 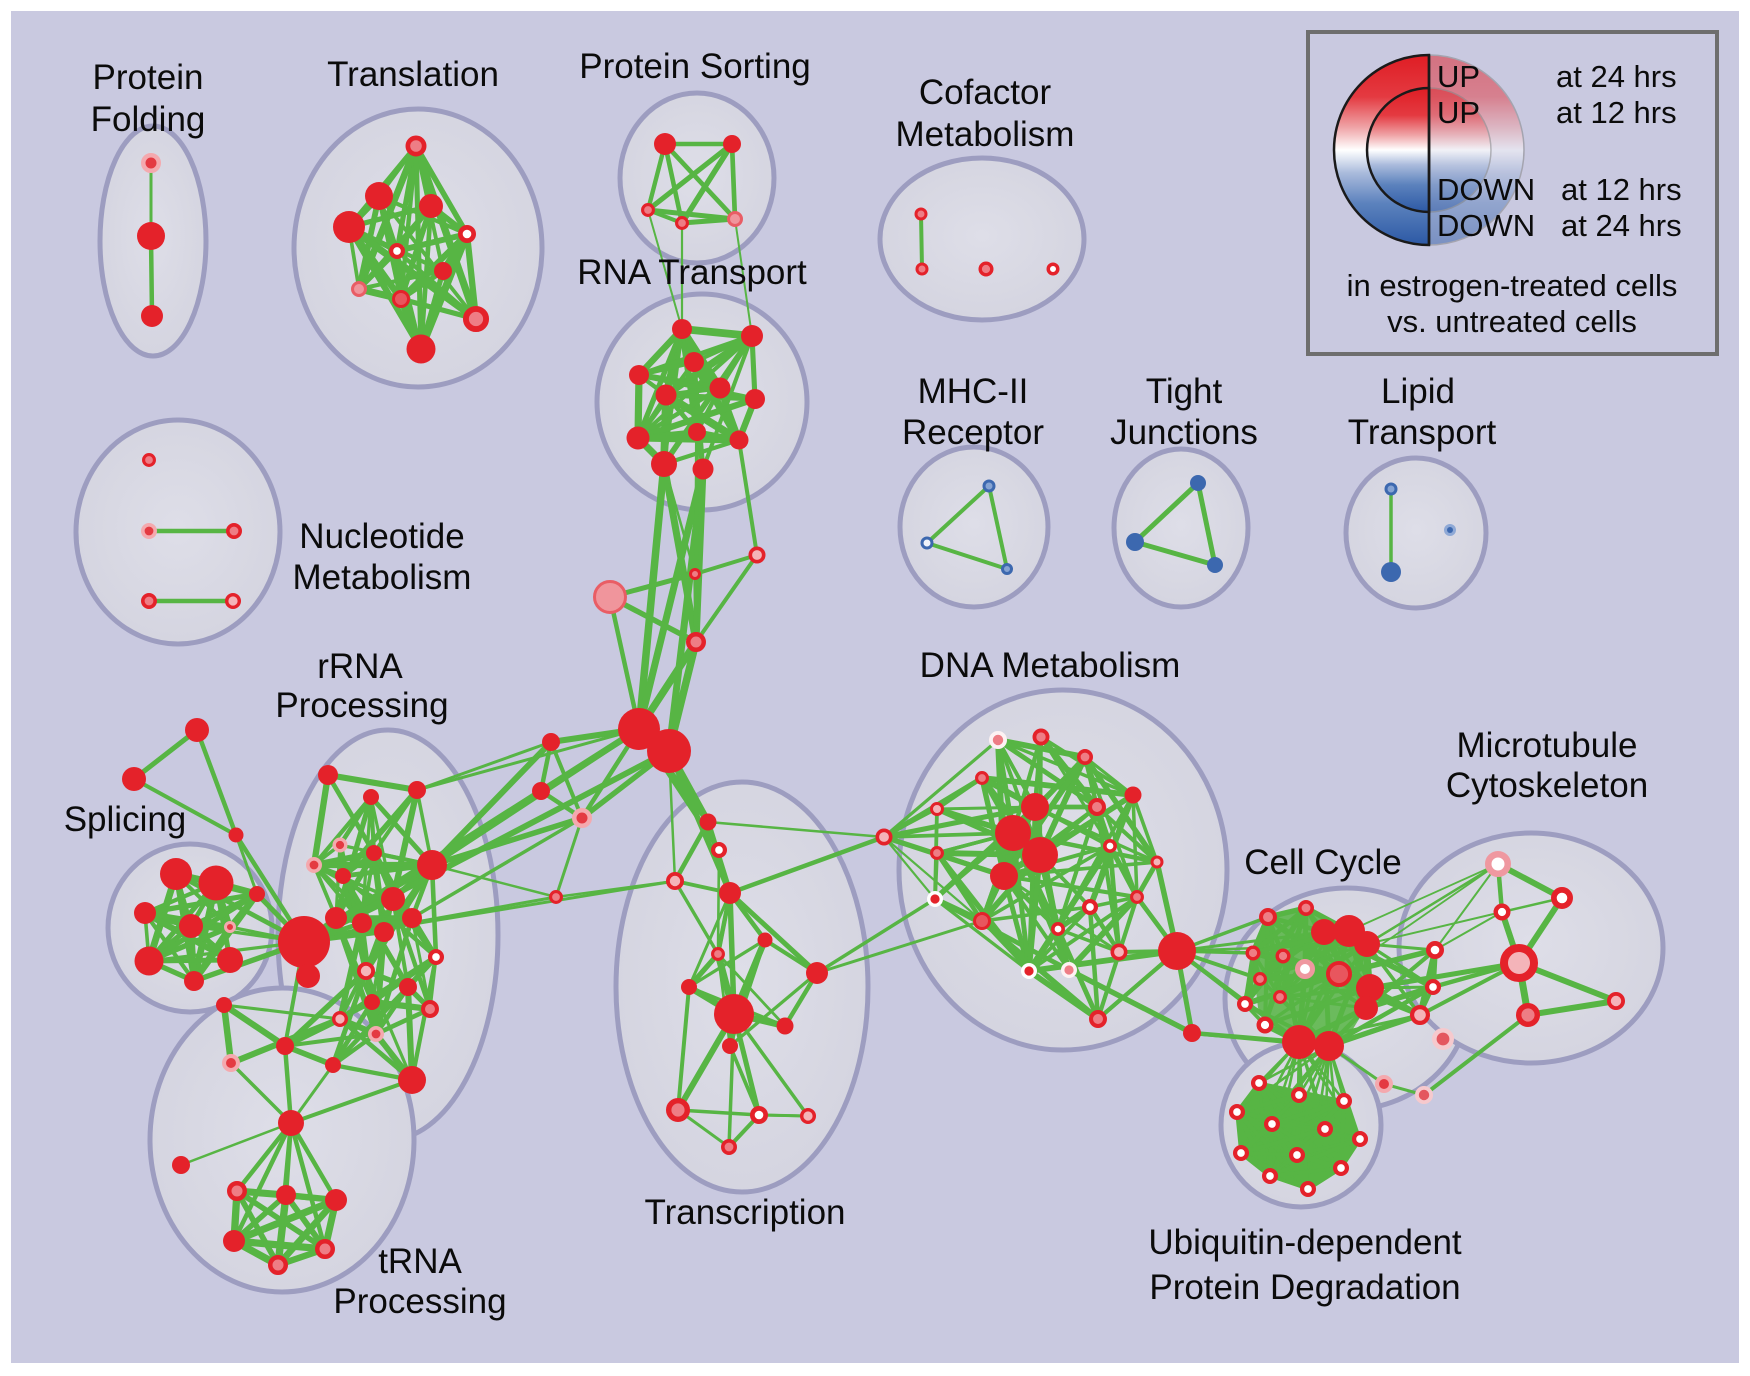 What do you see at coordinates (381, 536) in the screenshot?
I see `svg-text: Nucleotide` at bounding box center [381, 536].